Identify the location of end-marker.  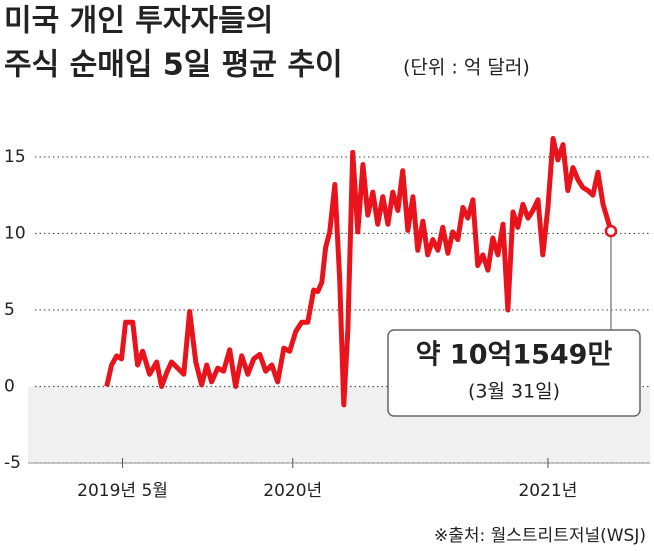
(611, 231).